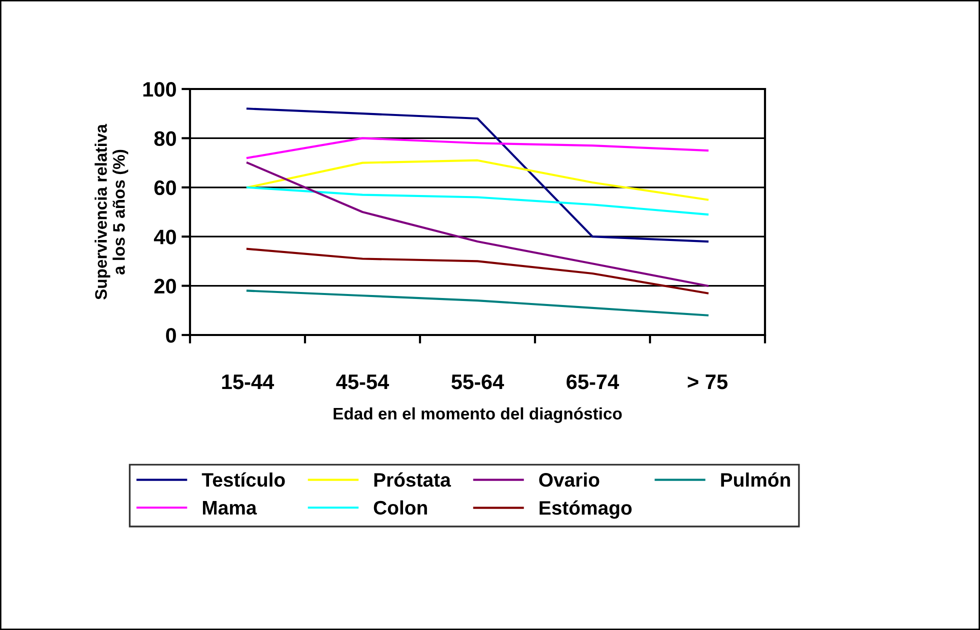 Image resolution: width=980 pixels, height=630 pixels. I want to click on y-tick-label: 0, so click(171, 335).